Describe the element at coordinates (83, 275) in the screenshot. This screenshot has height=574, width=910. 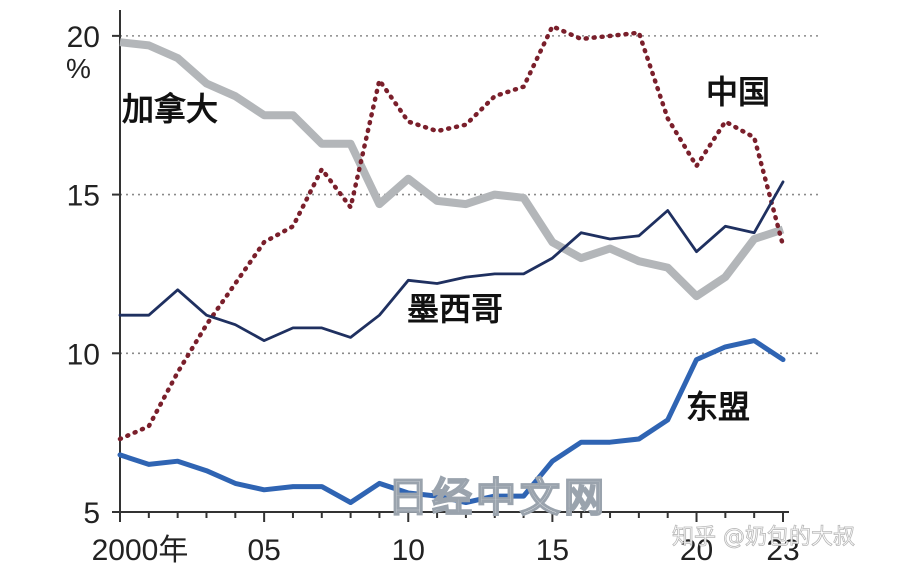
I see `y-tick-labels: 5 10 15 20` at that location.